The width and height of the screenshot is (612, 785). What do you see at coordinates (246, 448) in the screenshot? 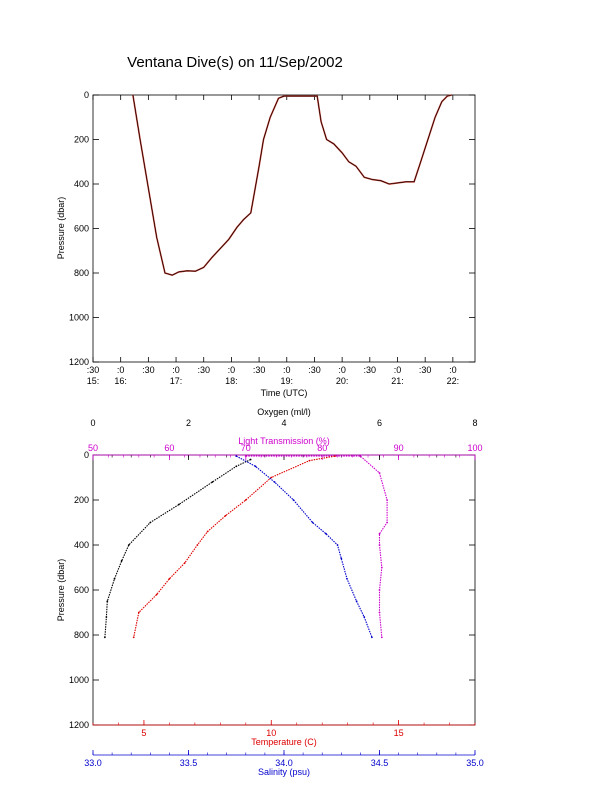
I see `axis-tick-label: 70` at bounding box center [246, 448].